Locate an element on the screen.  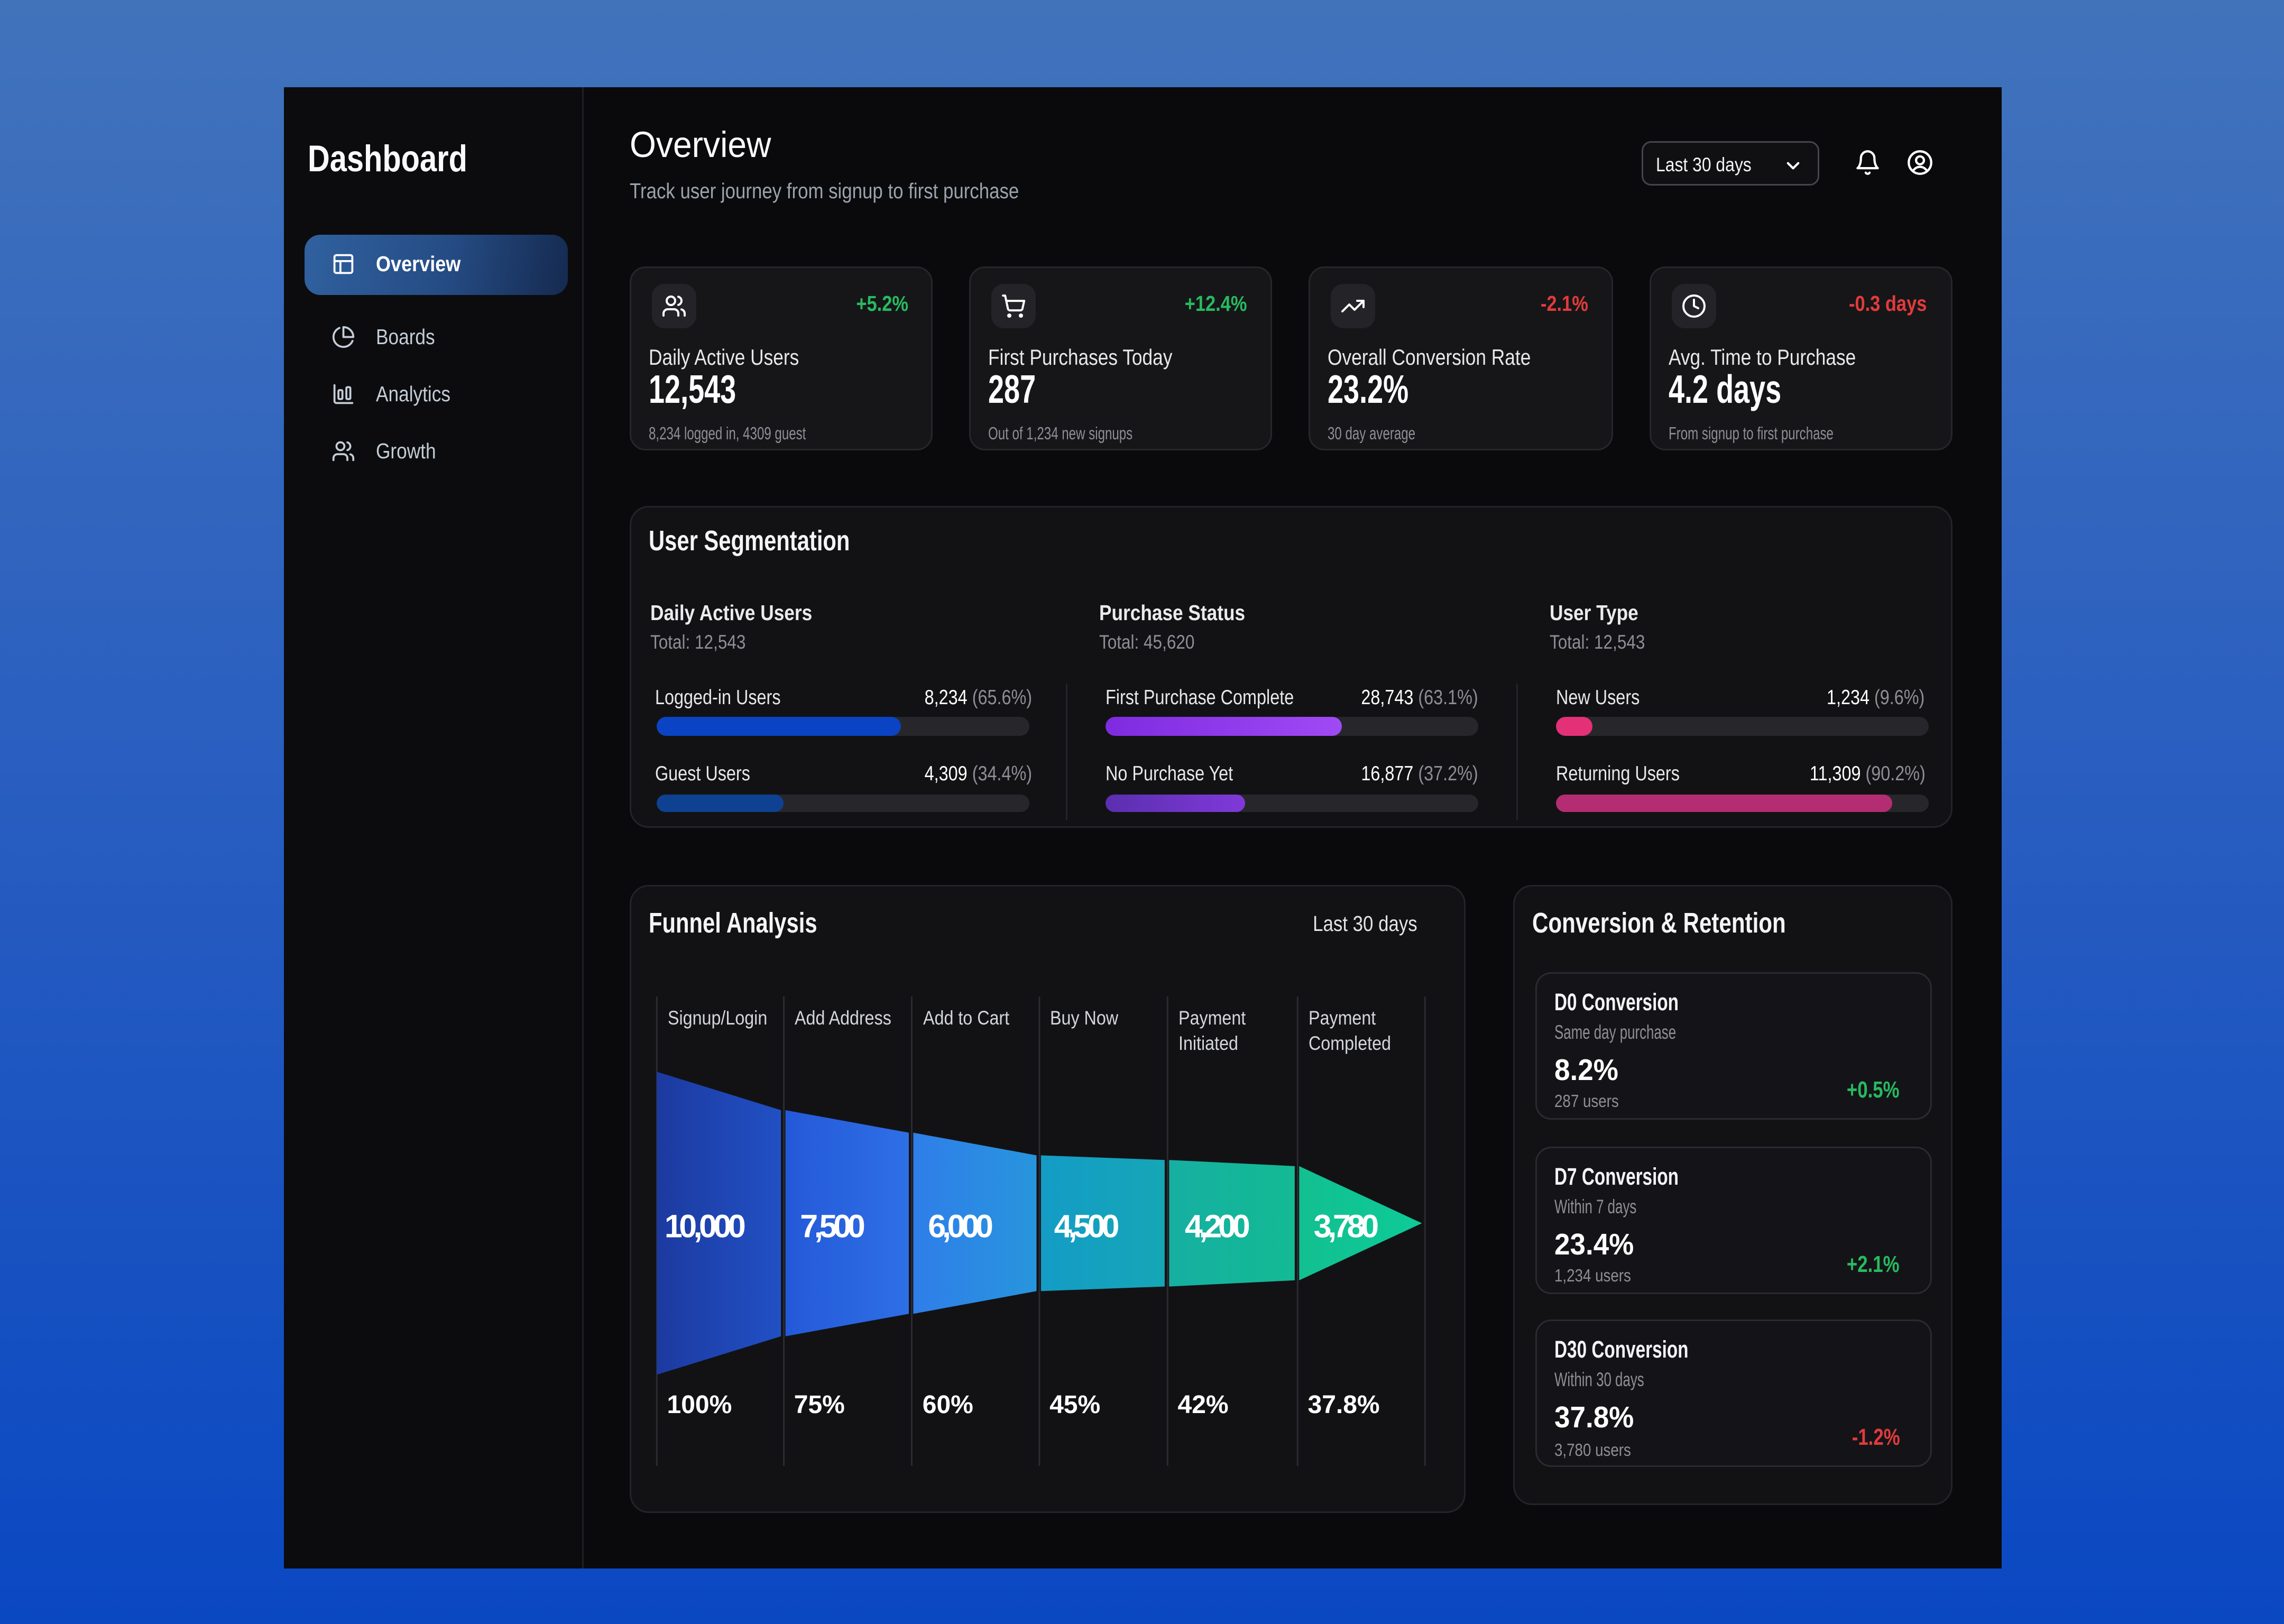
svg-text: 4,500 is located at coordinates (1087, 1226).